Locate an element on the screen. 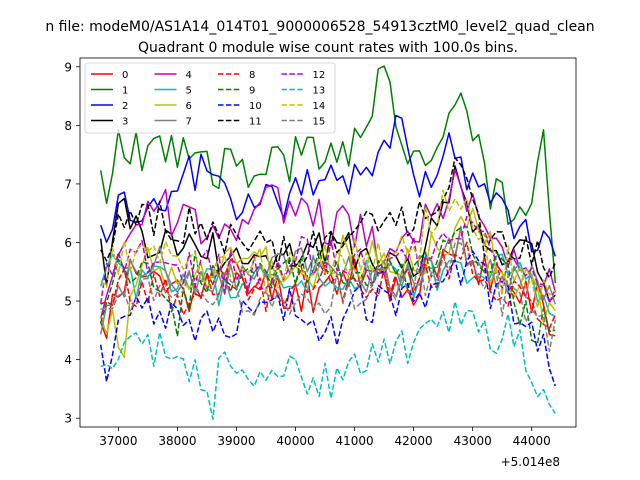  y-tick-label: 3 is located at coordinates (68, 419).